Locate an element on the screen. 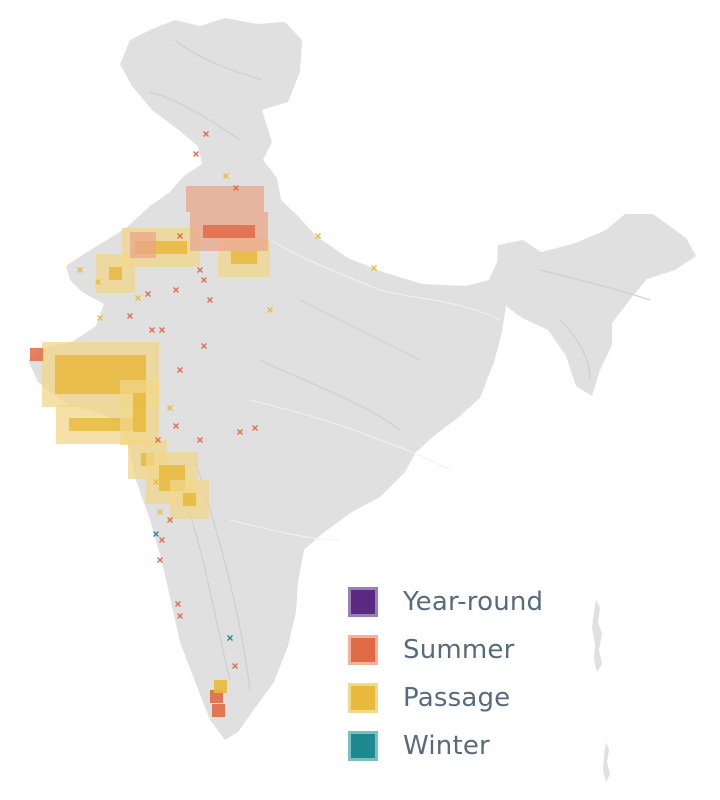  legend-item-summer: Summer is located at coordinates (445, 650).